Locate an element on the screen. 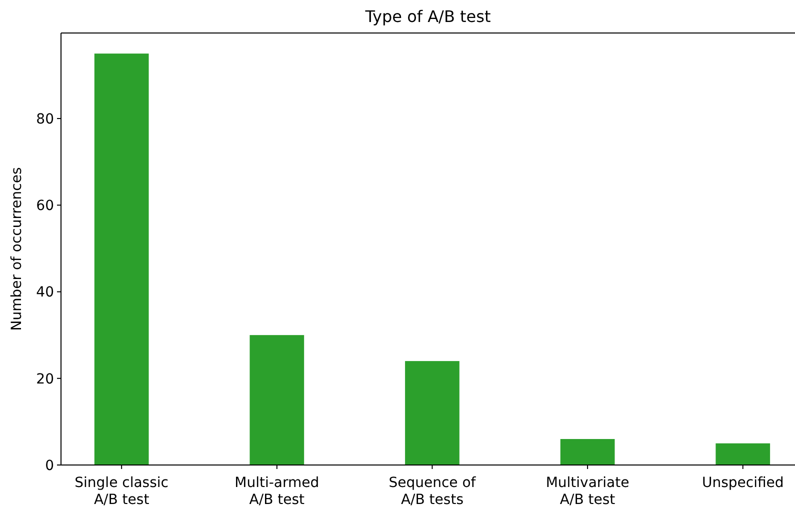 The height and width of the screenshot is (512, 795). x-tick-label: Multi-armed A/B test is located at coordinates (277, 491).